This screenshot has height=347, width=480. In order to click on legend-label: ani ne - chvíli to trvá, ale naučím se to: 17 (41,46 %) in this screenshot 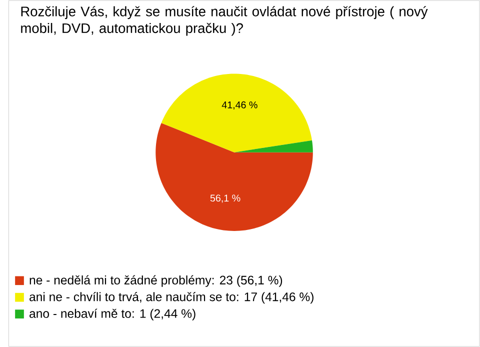, I will do `click(172, 298)`.